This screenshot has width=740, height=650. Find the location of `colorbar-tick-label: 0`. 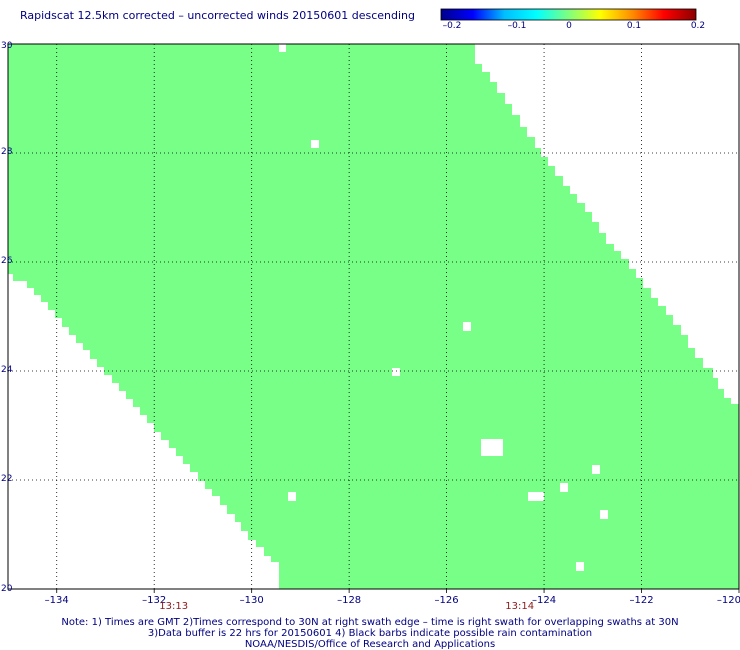

colorbar-tick-label: 0 is located at coordinates (569, 26).